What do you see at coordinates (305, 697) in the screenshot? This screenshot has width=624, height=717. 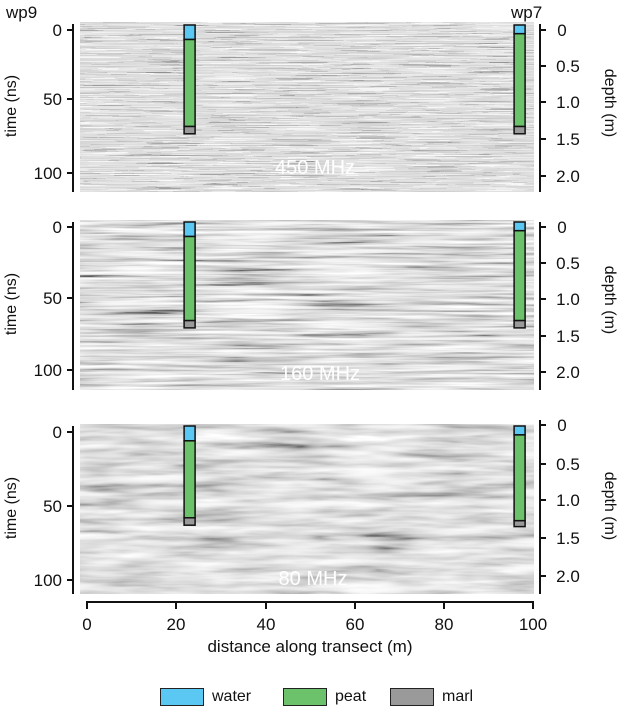 I see `peat-swatch` at bounding box center [305, 697].